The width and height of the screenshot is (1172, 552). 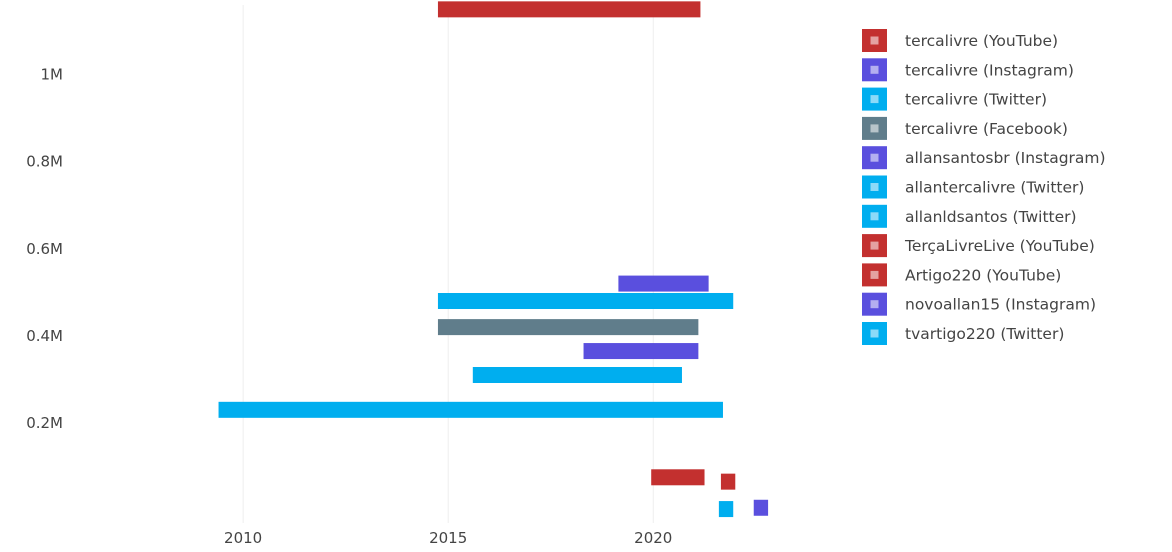 What do you see at coordinates (1005, 158) in the screenshot?
I see `legend-label: allansantosbr (Instagram)` at bounding box center [1005, 158].